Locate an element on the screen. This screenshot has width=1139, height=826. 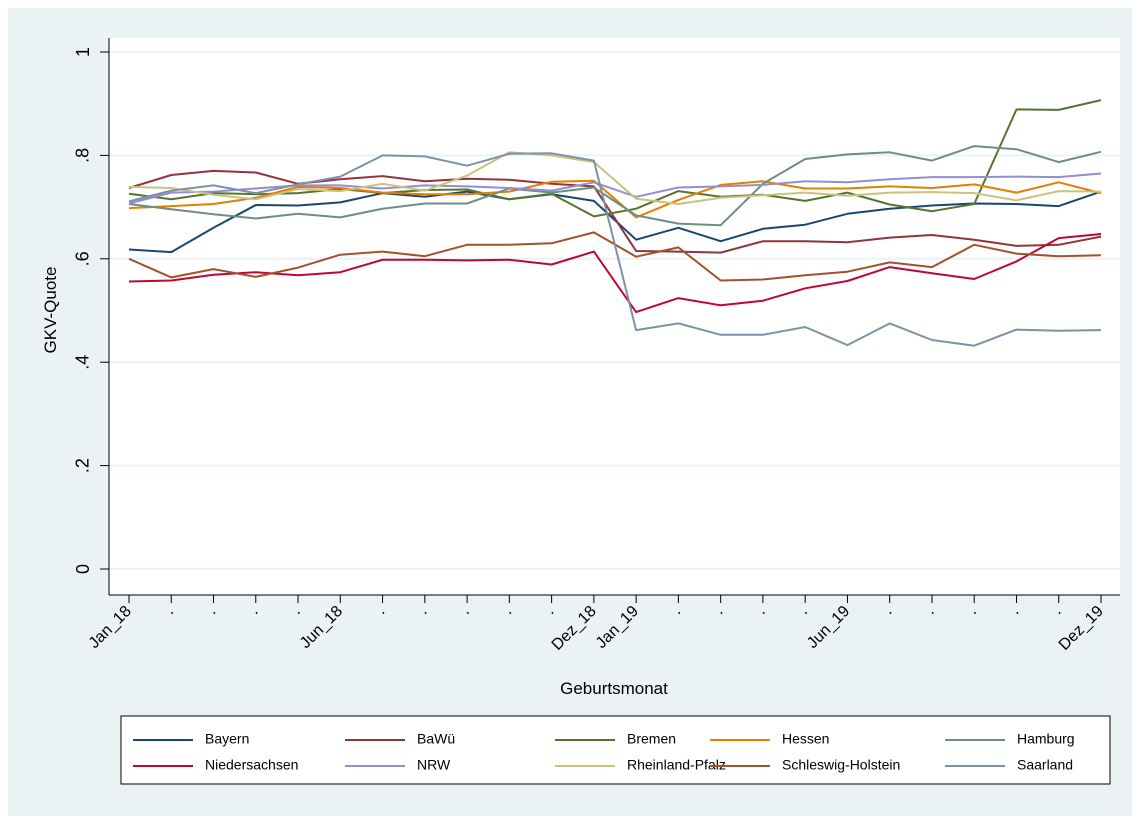
series-line-rheinland-pfalz is located at coordinates (615, 178).